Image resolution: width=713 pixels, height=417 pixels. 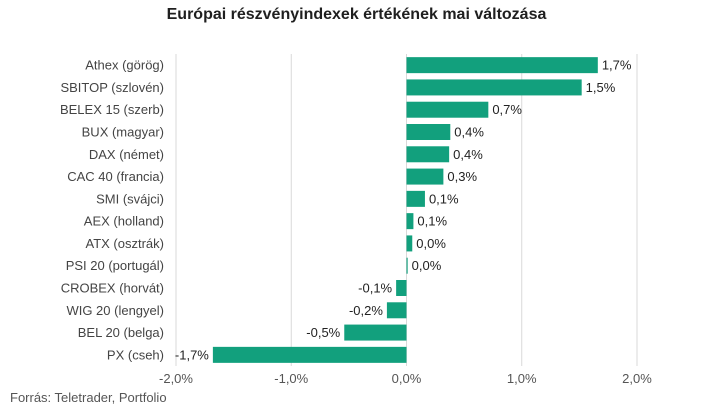 I want to click on category-label: ATX (osztrák), so click(x=125, y=243).